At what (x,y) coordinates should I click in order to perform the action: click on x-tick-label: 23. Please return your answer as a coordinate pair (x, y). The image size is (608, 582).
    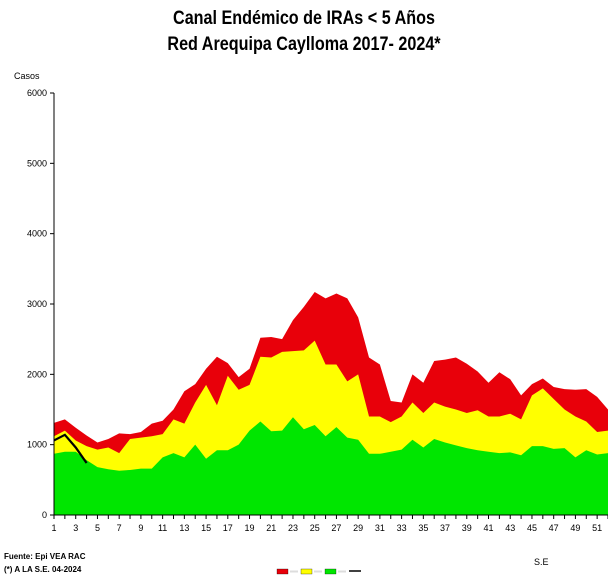
    Looking at the image, I should click on (293, 528).